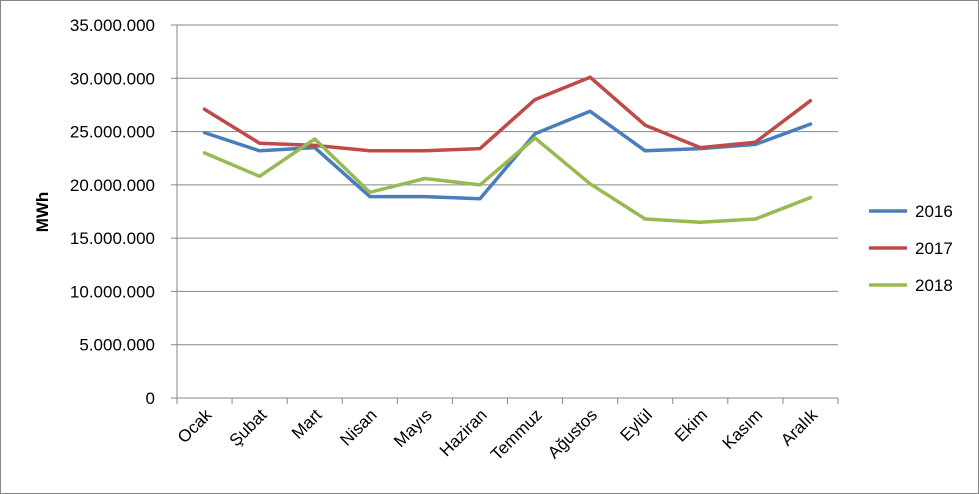  What do you see at coordinates (42, 212) in the screenshot?
I see `y-axis-label: MWh` at bounding box center [42, 212].